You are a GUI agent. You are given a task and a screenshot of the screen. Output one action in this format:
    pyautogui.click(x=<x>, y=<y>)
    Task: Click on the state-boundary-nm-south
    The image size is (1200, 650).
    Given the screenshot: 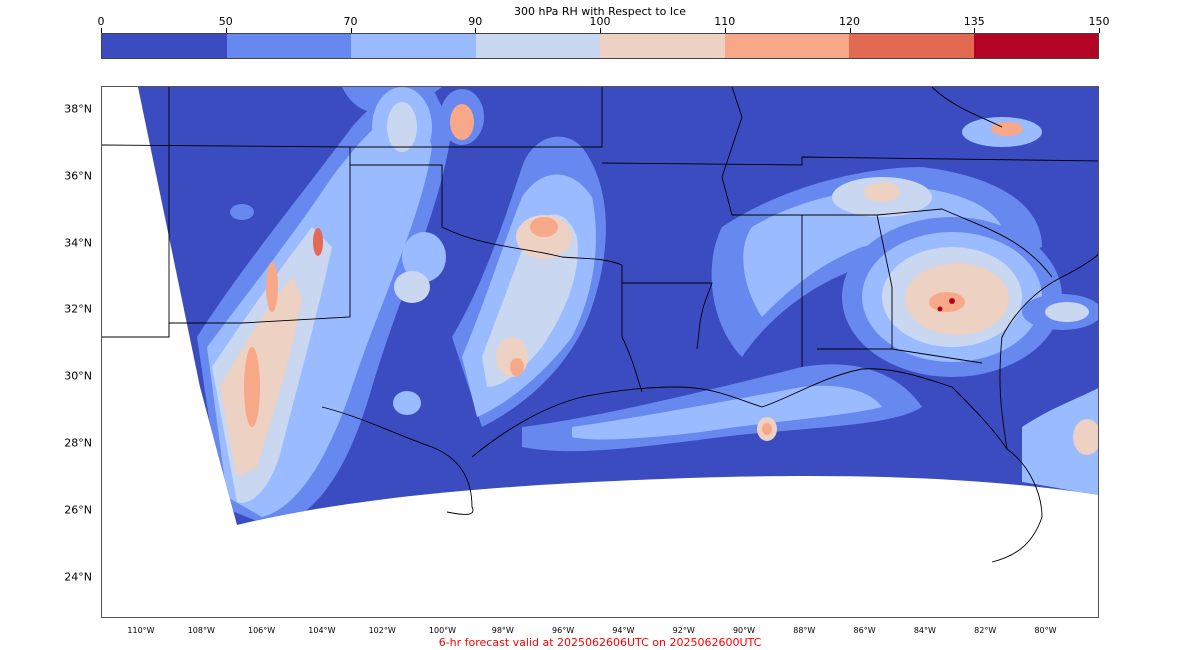 What is the action you would take?
    pyautogui.click(x=172, y=330)
    